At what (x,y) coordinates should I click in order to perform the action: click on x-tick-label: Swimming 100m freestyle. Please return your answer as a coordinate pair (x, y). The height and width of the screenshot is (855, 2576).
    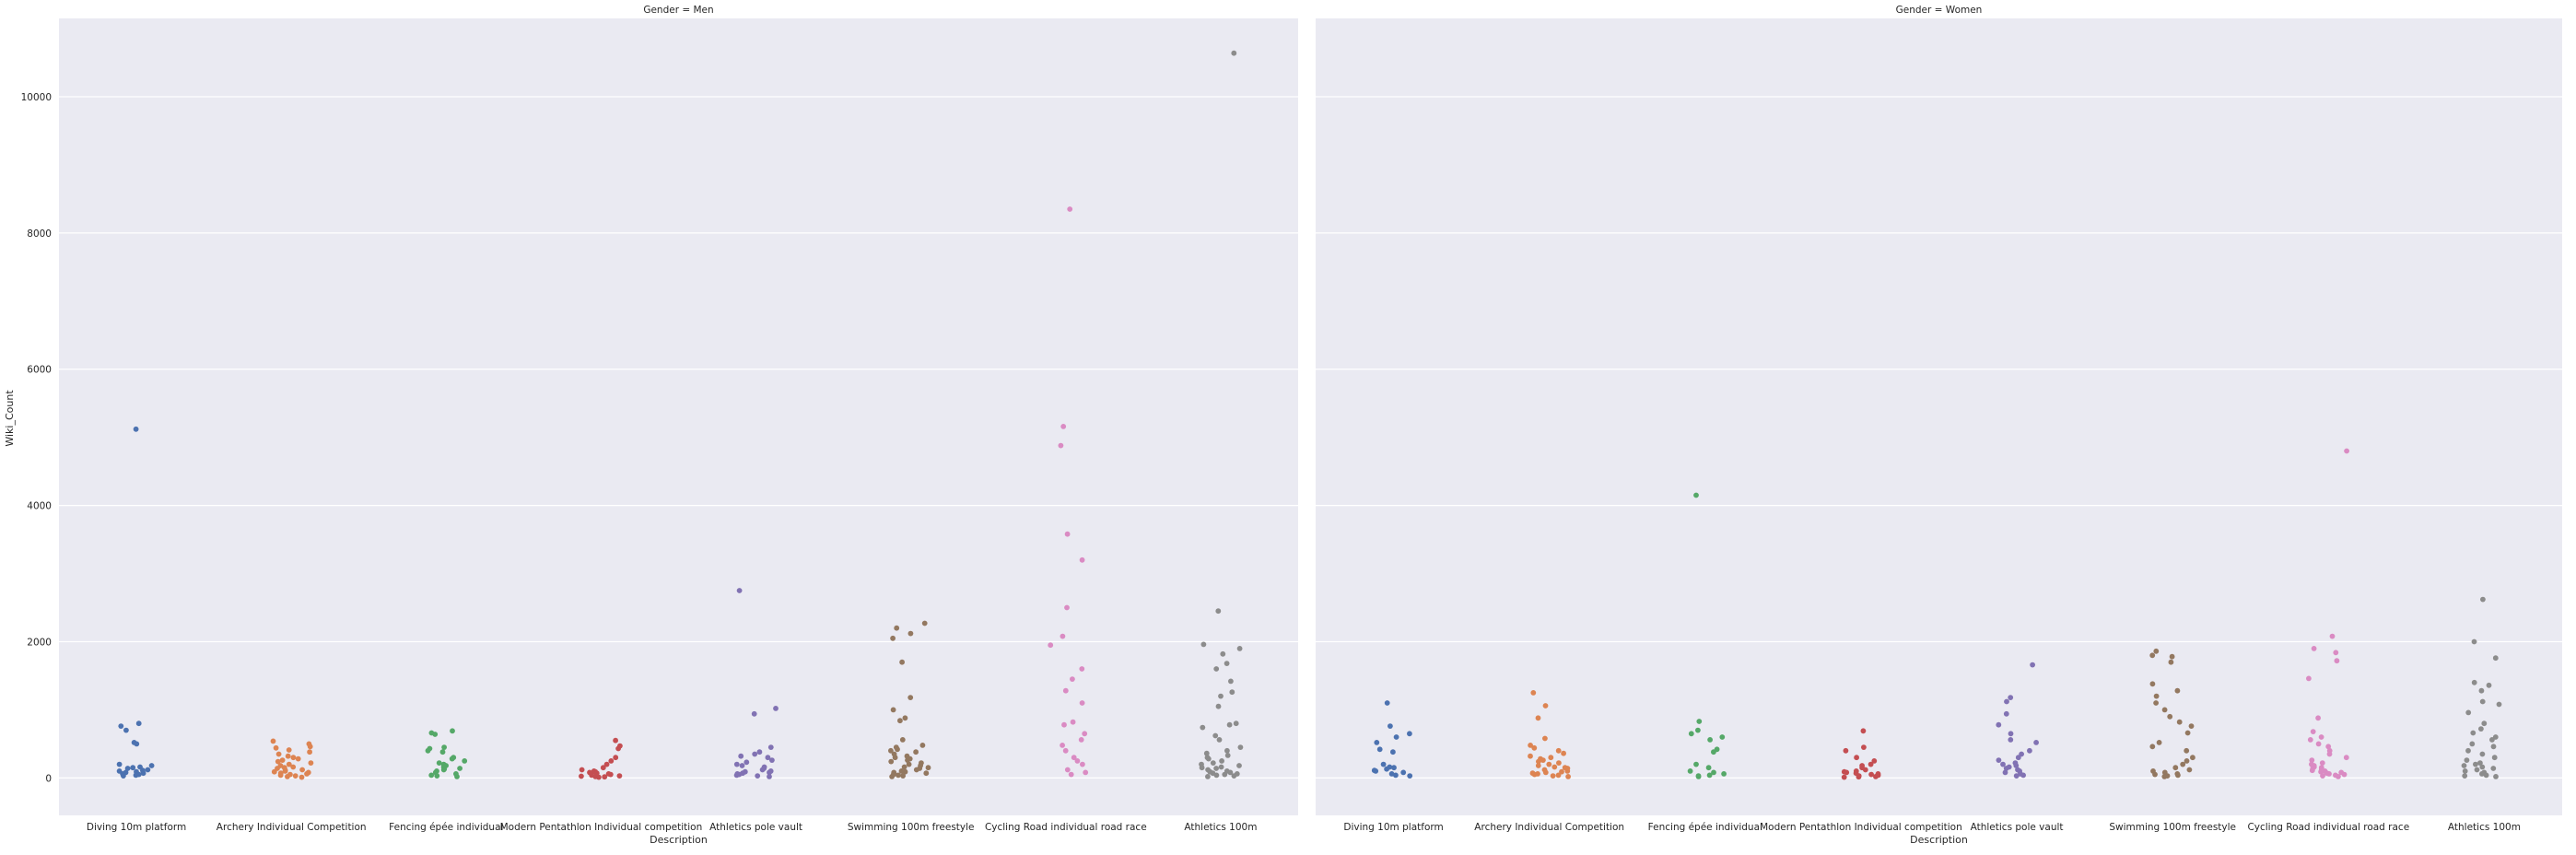
    Looking at the image, I should click on (2172, 827).